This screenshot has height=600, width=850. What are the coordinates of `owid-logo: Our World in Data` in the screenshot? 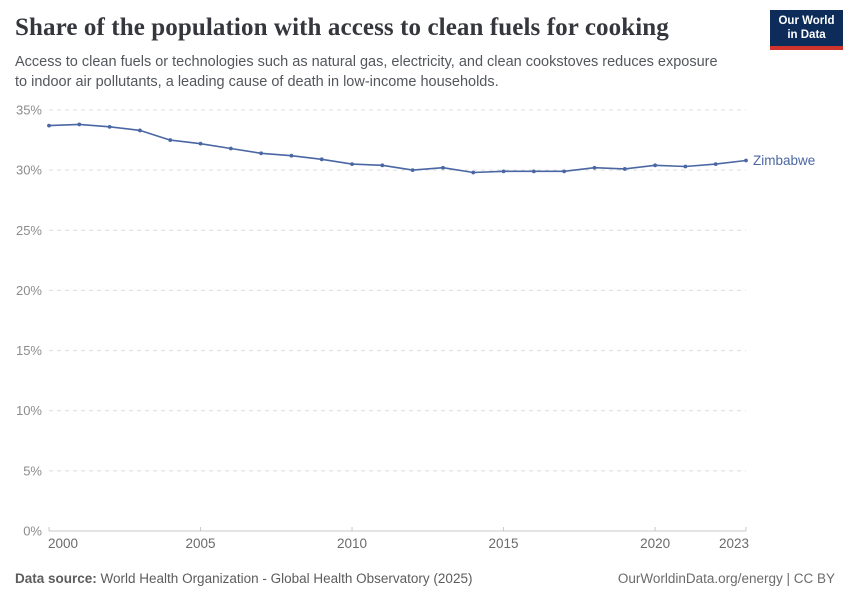 It's located at (806, 30).